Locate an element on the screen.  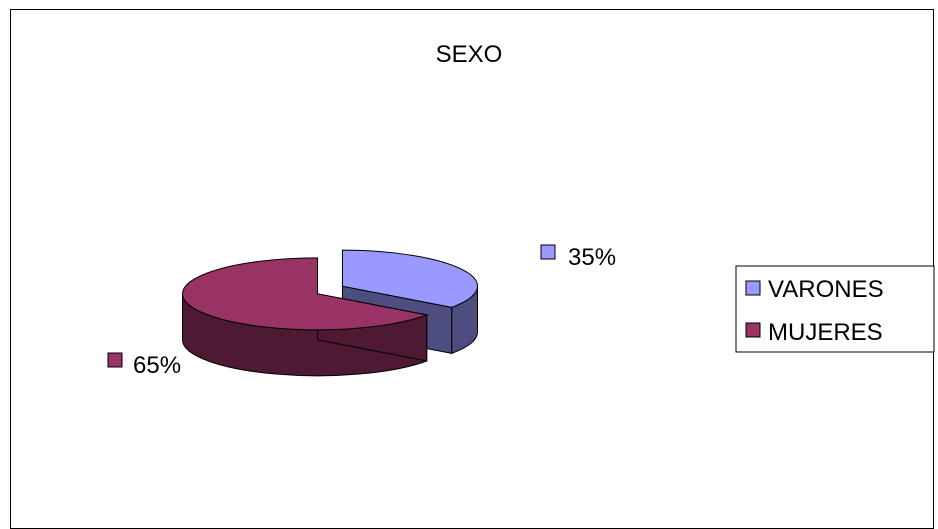
data-label-varones: 35% is located at coordinates (578, 257).